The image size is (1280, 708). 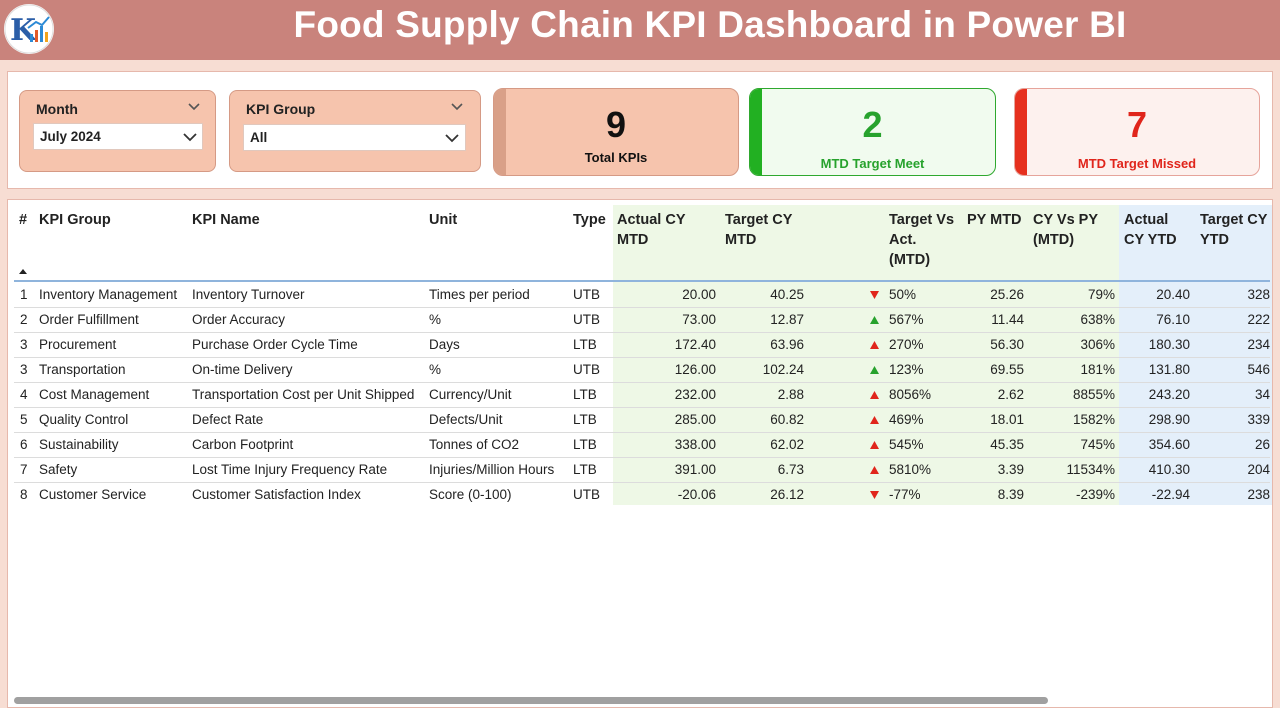 What do you see at coordinates (910, 394) in the screenshot?
I see `cell-tva: 8056%` at bounding box center [910, 394].